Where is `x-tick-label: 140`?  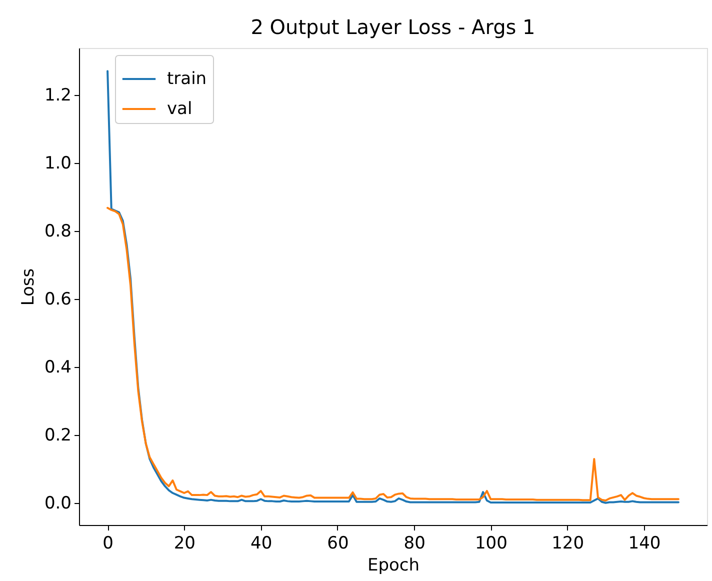
x-tick-label: 140 is located at coordinates (644, 544).